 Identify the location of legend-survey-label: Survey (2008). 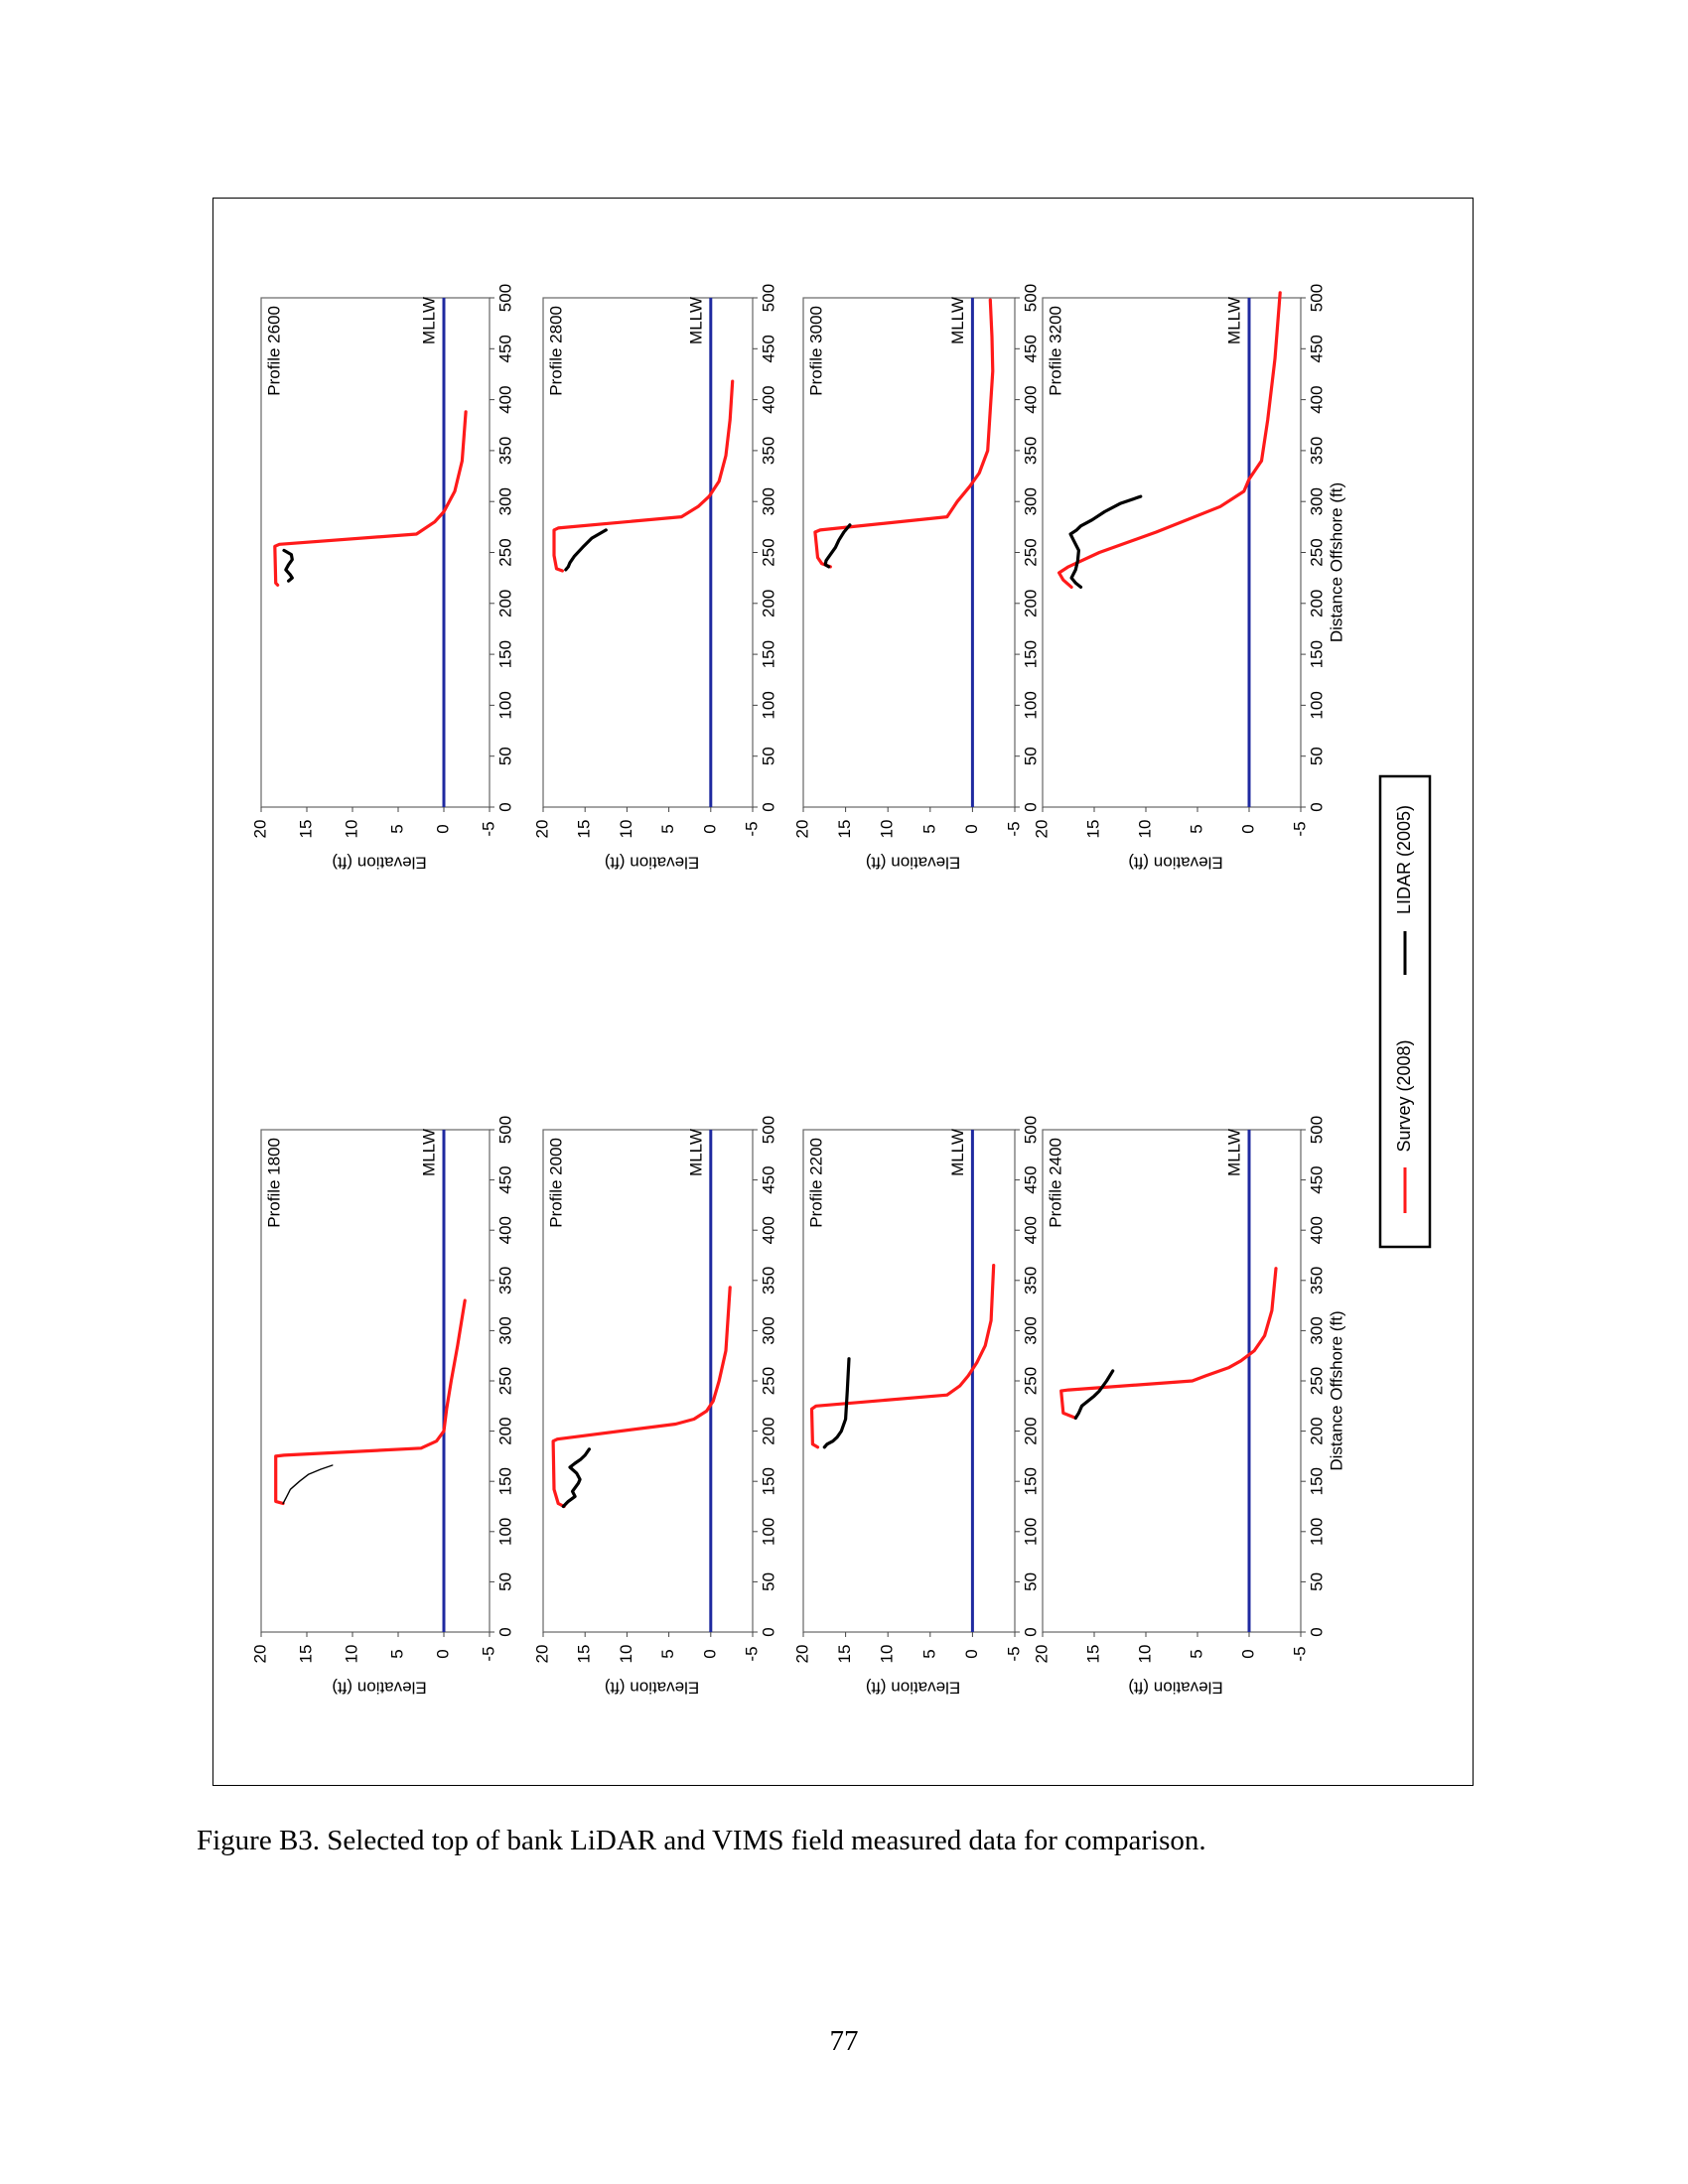
(1404, 1095).